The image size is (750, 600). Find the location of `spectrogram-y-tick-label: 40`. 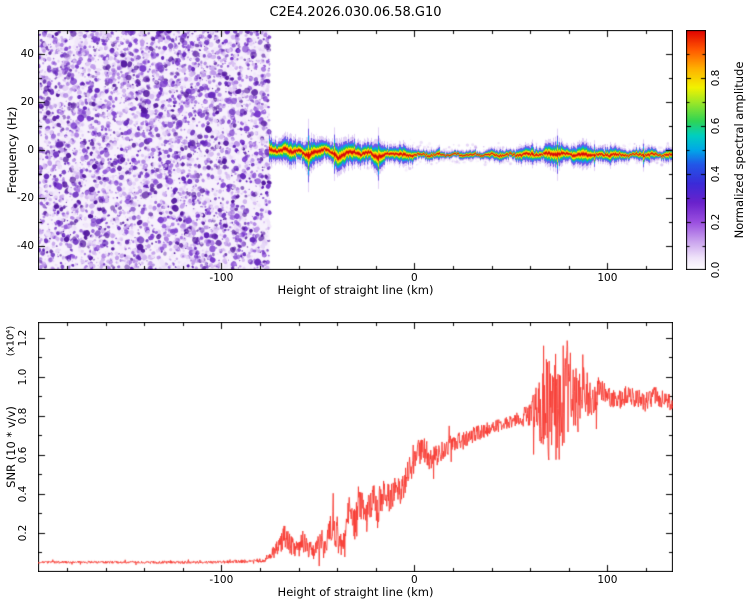

spectrogram-y-tick-label: 40 is located at coordinates (27, 54).